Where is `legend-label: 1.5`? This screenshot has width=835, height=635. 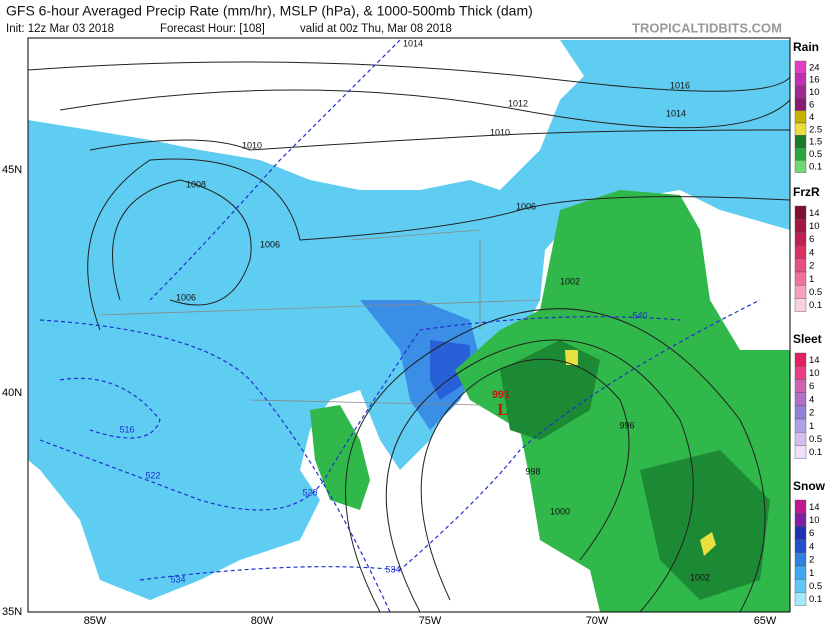 legend-label: 1.5 is located at coordinates (815, 142).